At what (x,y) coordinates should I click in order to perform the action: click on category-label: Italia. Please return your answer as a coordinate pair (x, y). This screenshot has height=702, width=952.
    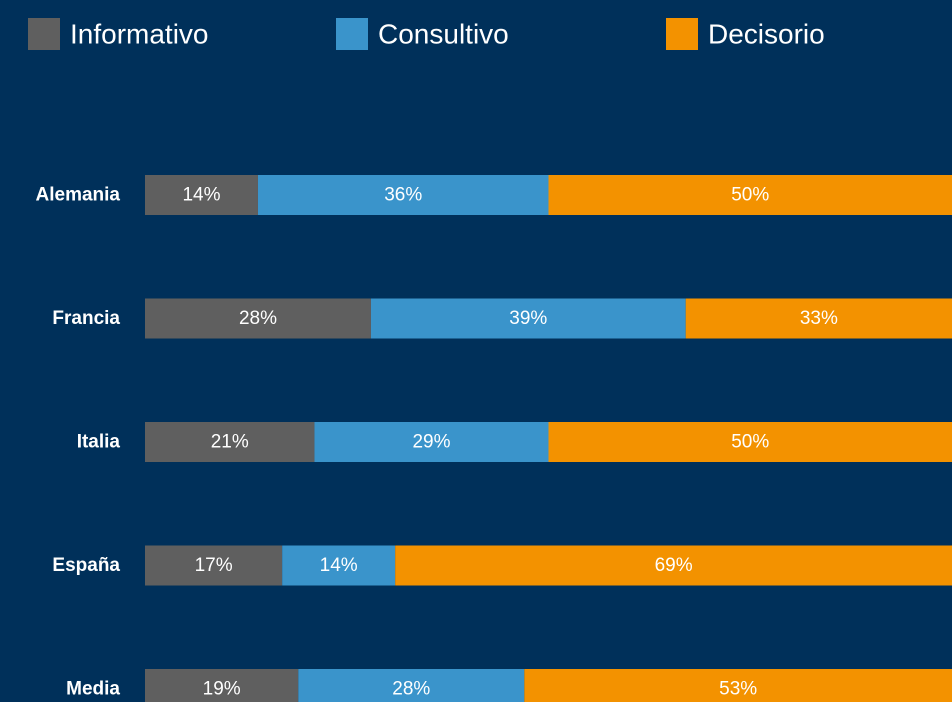
    Looking at the image, I should click on (99, 442).